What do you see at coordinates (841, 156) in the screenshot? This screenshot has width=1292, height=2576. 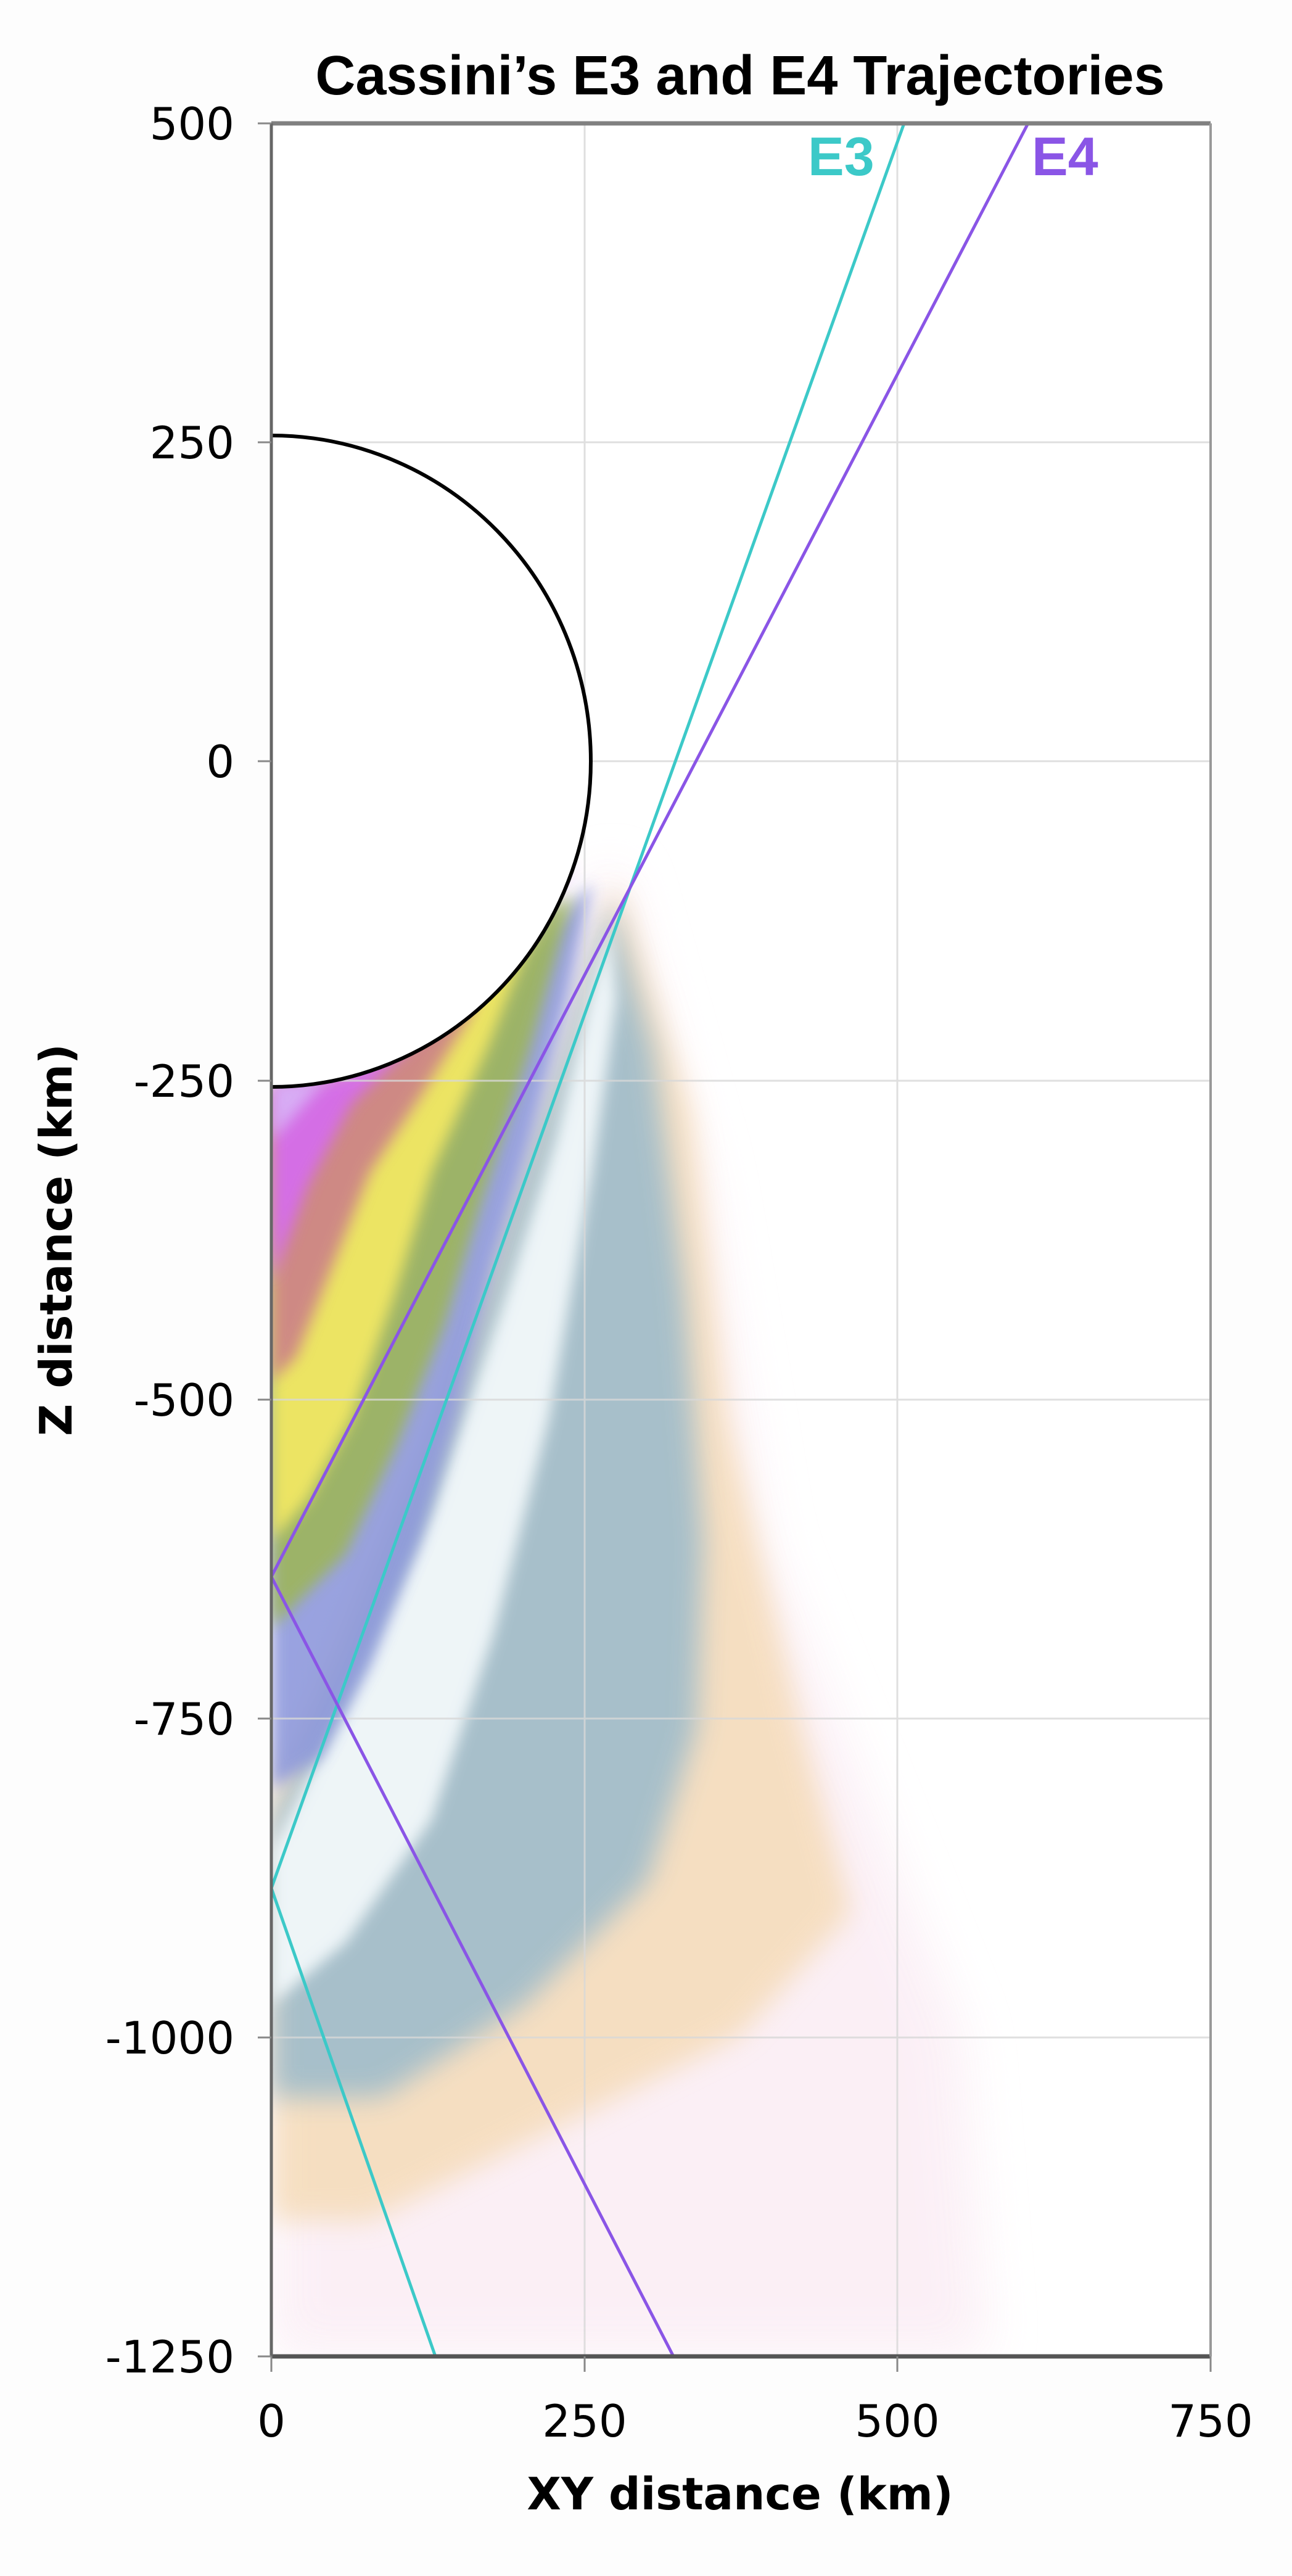 I see `e3-label: E3` at bounding box center [841, 156].